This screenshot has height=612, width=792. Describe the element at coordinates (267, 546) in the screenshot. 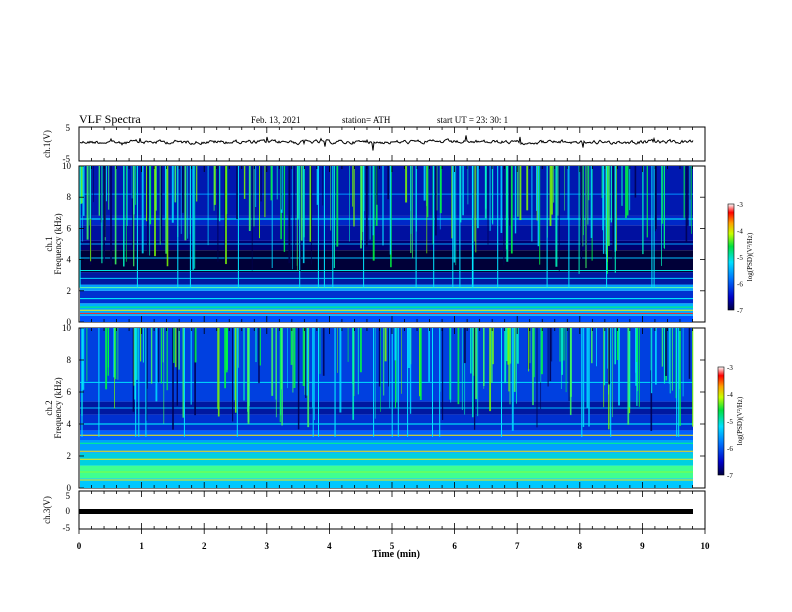

I see `time-tick-label: 3` at that location.